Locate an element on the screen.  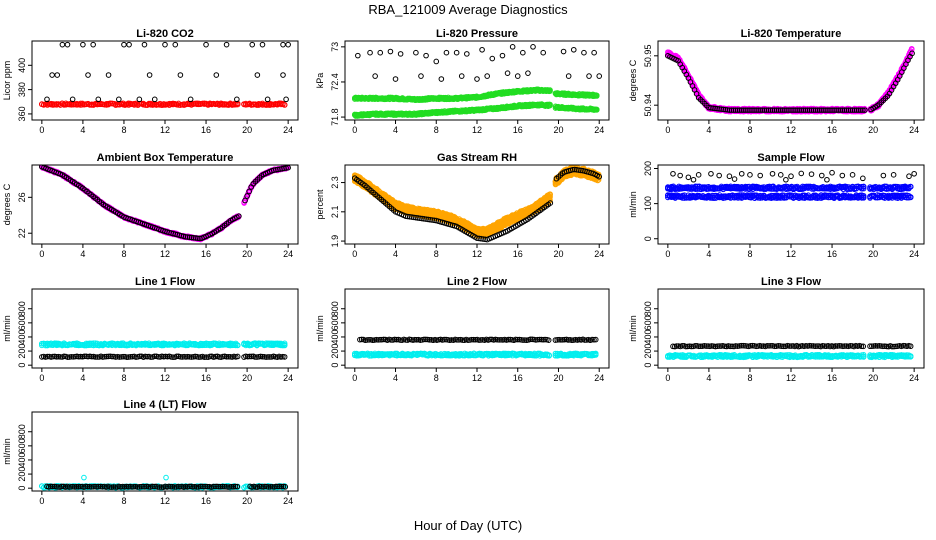
y-axis-label: percent is located at coordinates (320, 204).